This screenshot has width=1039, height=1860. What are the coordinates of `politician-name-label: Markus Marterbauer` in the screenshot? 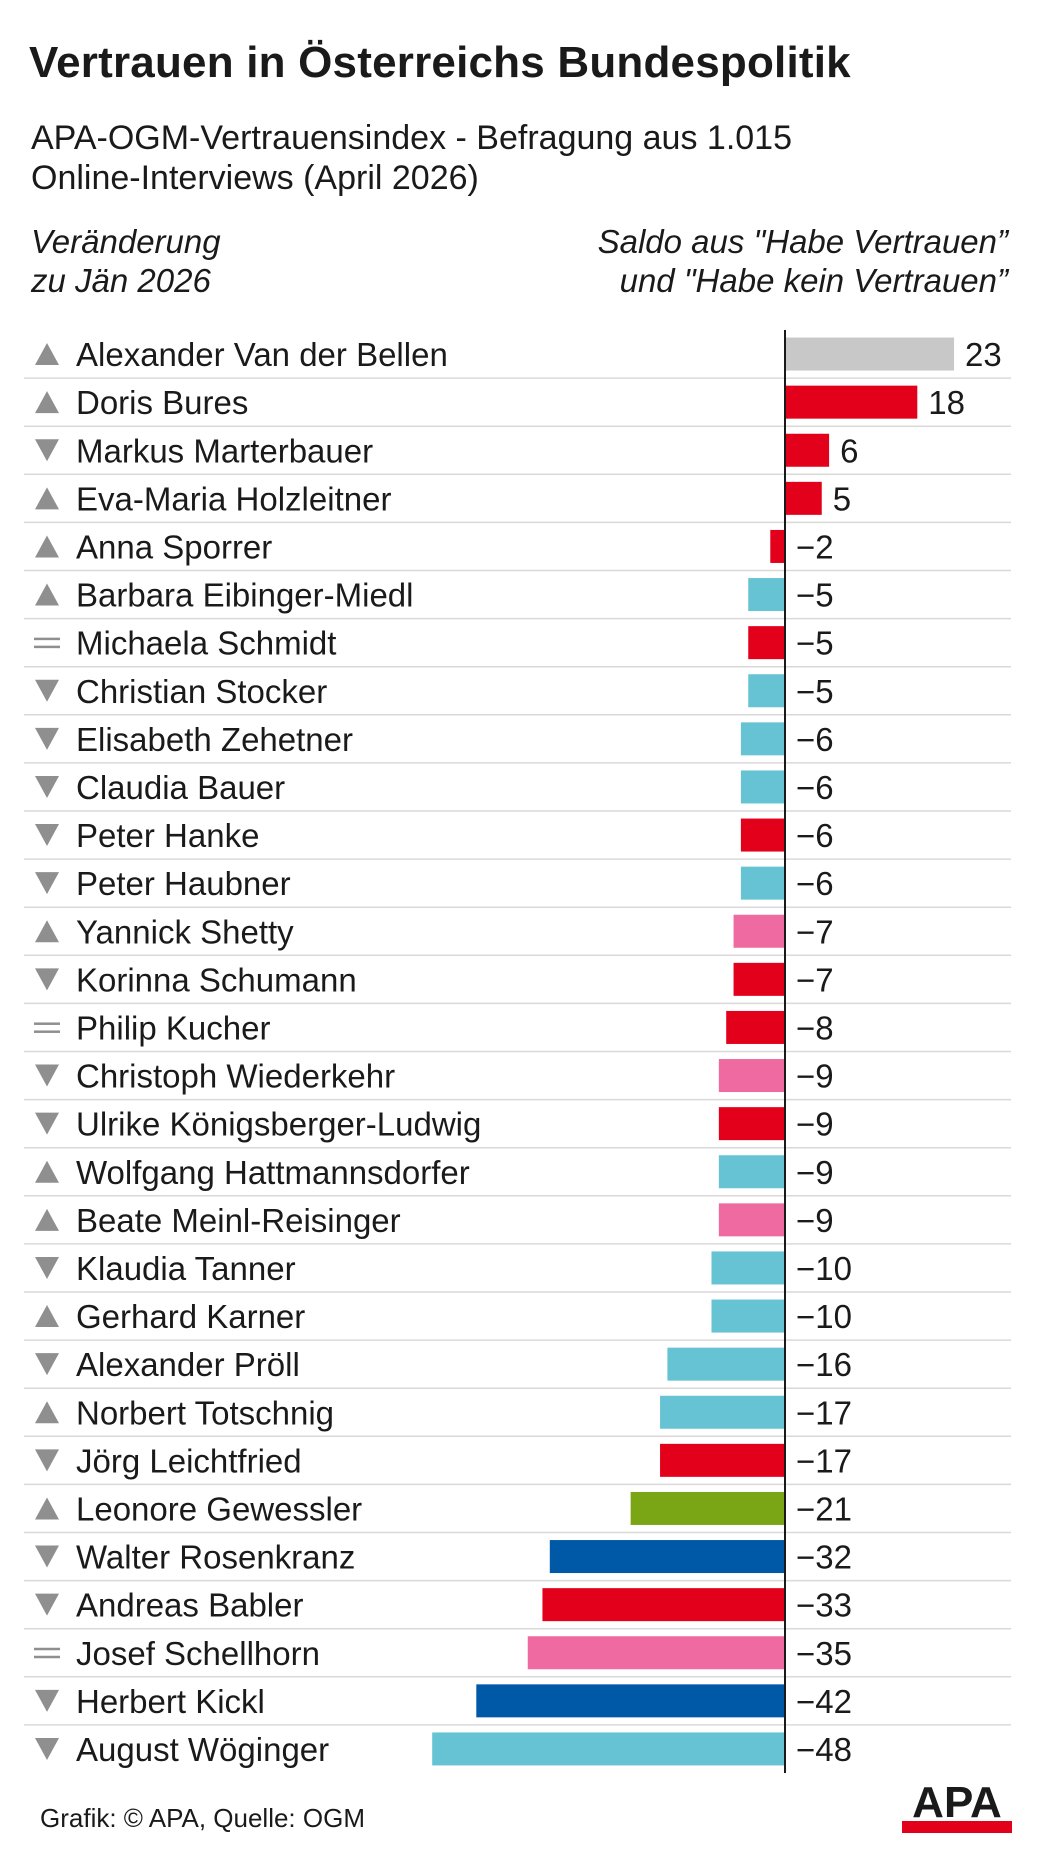 It's located at (224, 450).